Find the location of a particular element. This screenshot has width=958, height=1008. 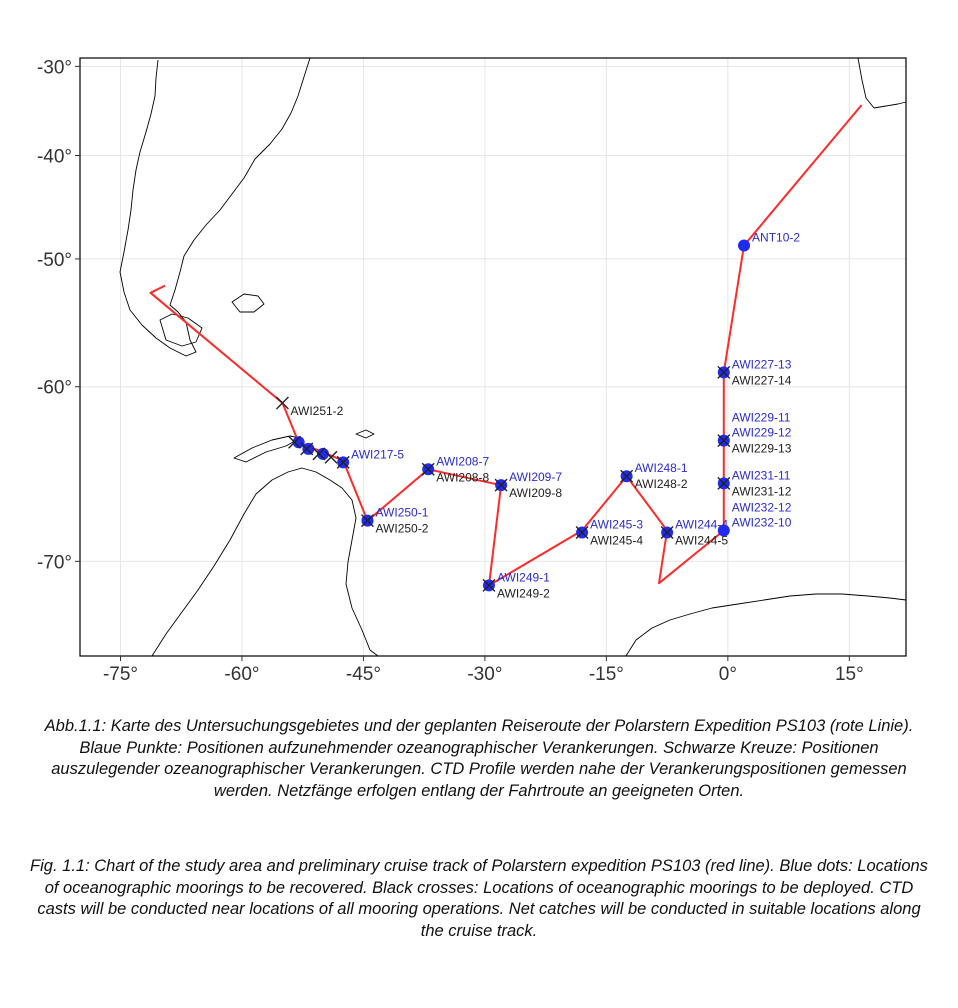

recover-mooring-label: AWI229-12 is located at coordinates (762, 433).